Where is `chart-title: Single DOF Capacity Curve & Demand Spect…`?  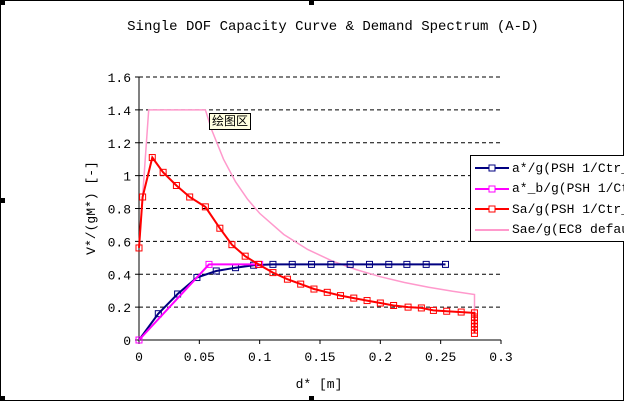
chart-title: Single DOF Capacity Curve & Demand Spect… is located at coordinates (333, 27).